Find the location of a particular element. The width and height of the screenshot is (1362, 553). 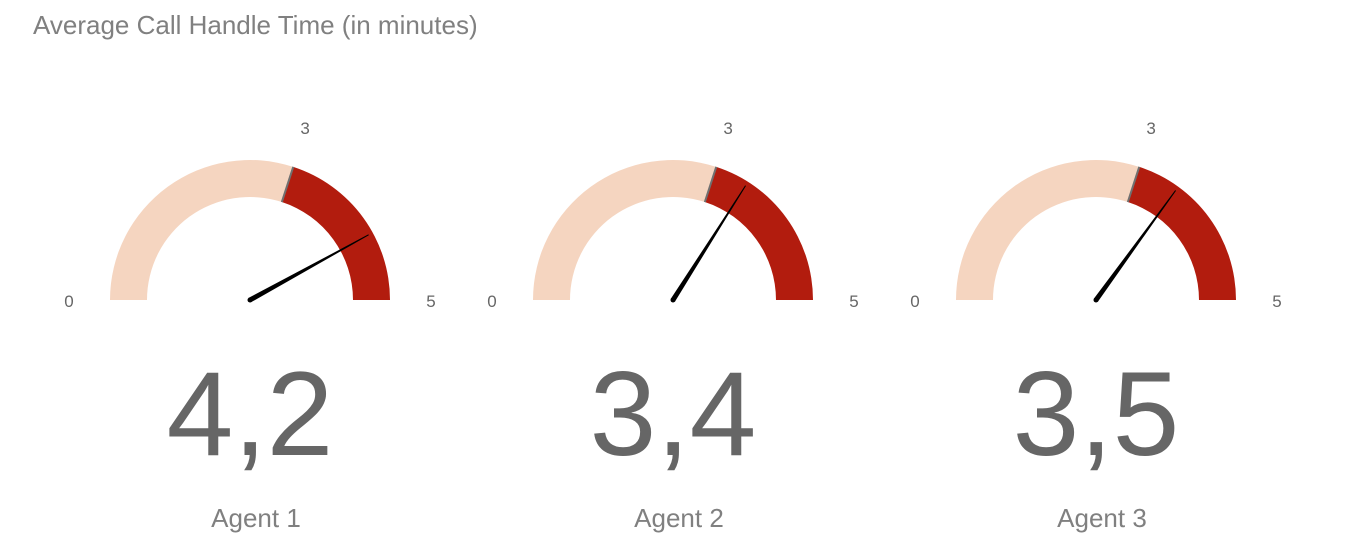

gauge-1-needle-pivot is located at coordinates (250, 300).